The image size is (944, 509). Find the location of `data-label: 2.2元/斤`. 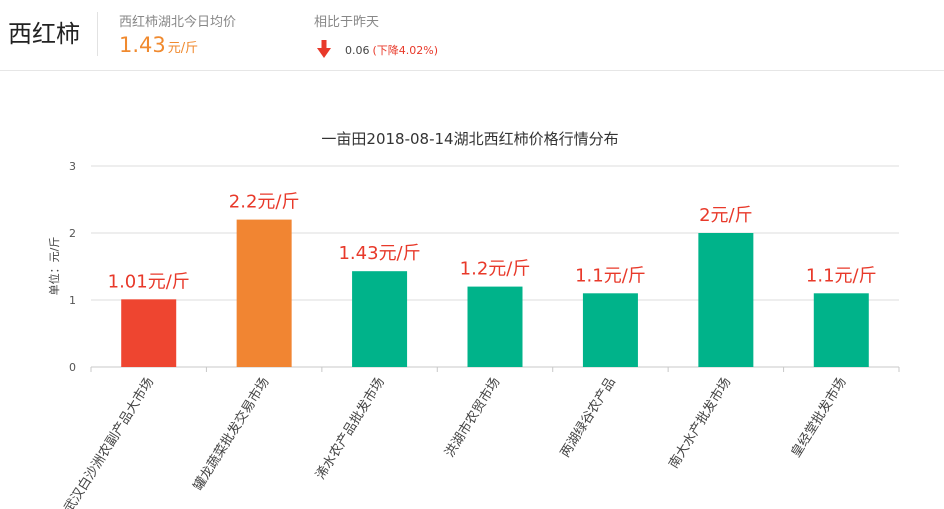

data-label: 2.2元/斤 is located at coordinates (264, 202).